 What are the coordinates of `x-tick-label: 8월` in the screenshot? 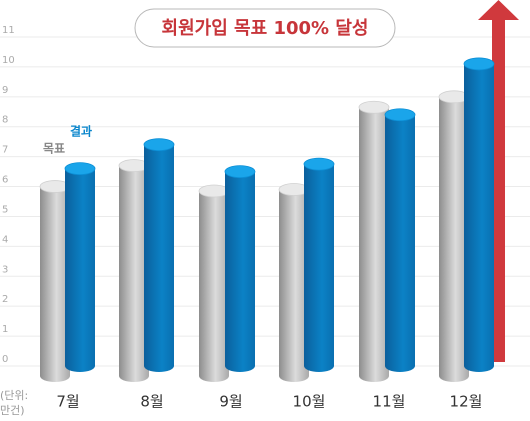 It's located at (151, 402).